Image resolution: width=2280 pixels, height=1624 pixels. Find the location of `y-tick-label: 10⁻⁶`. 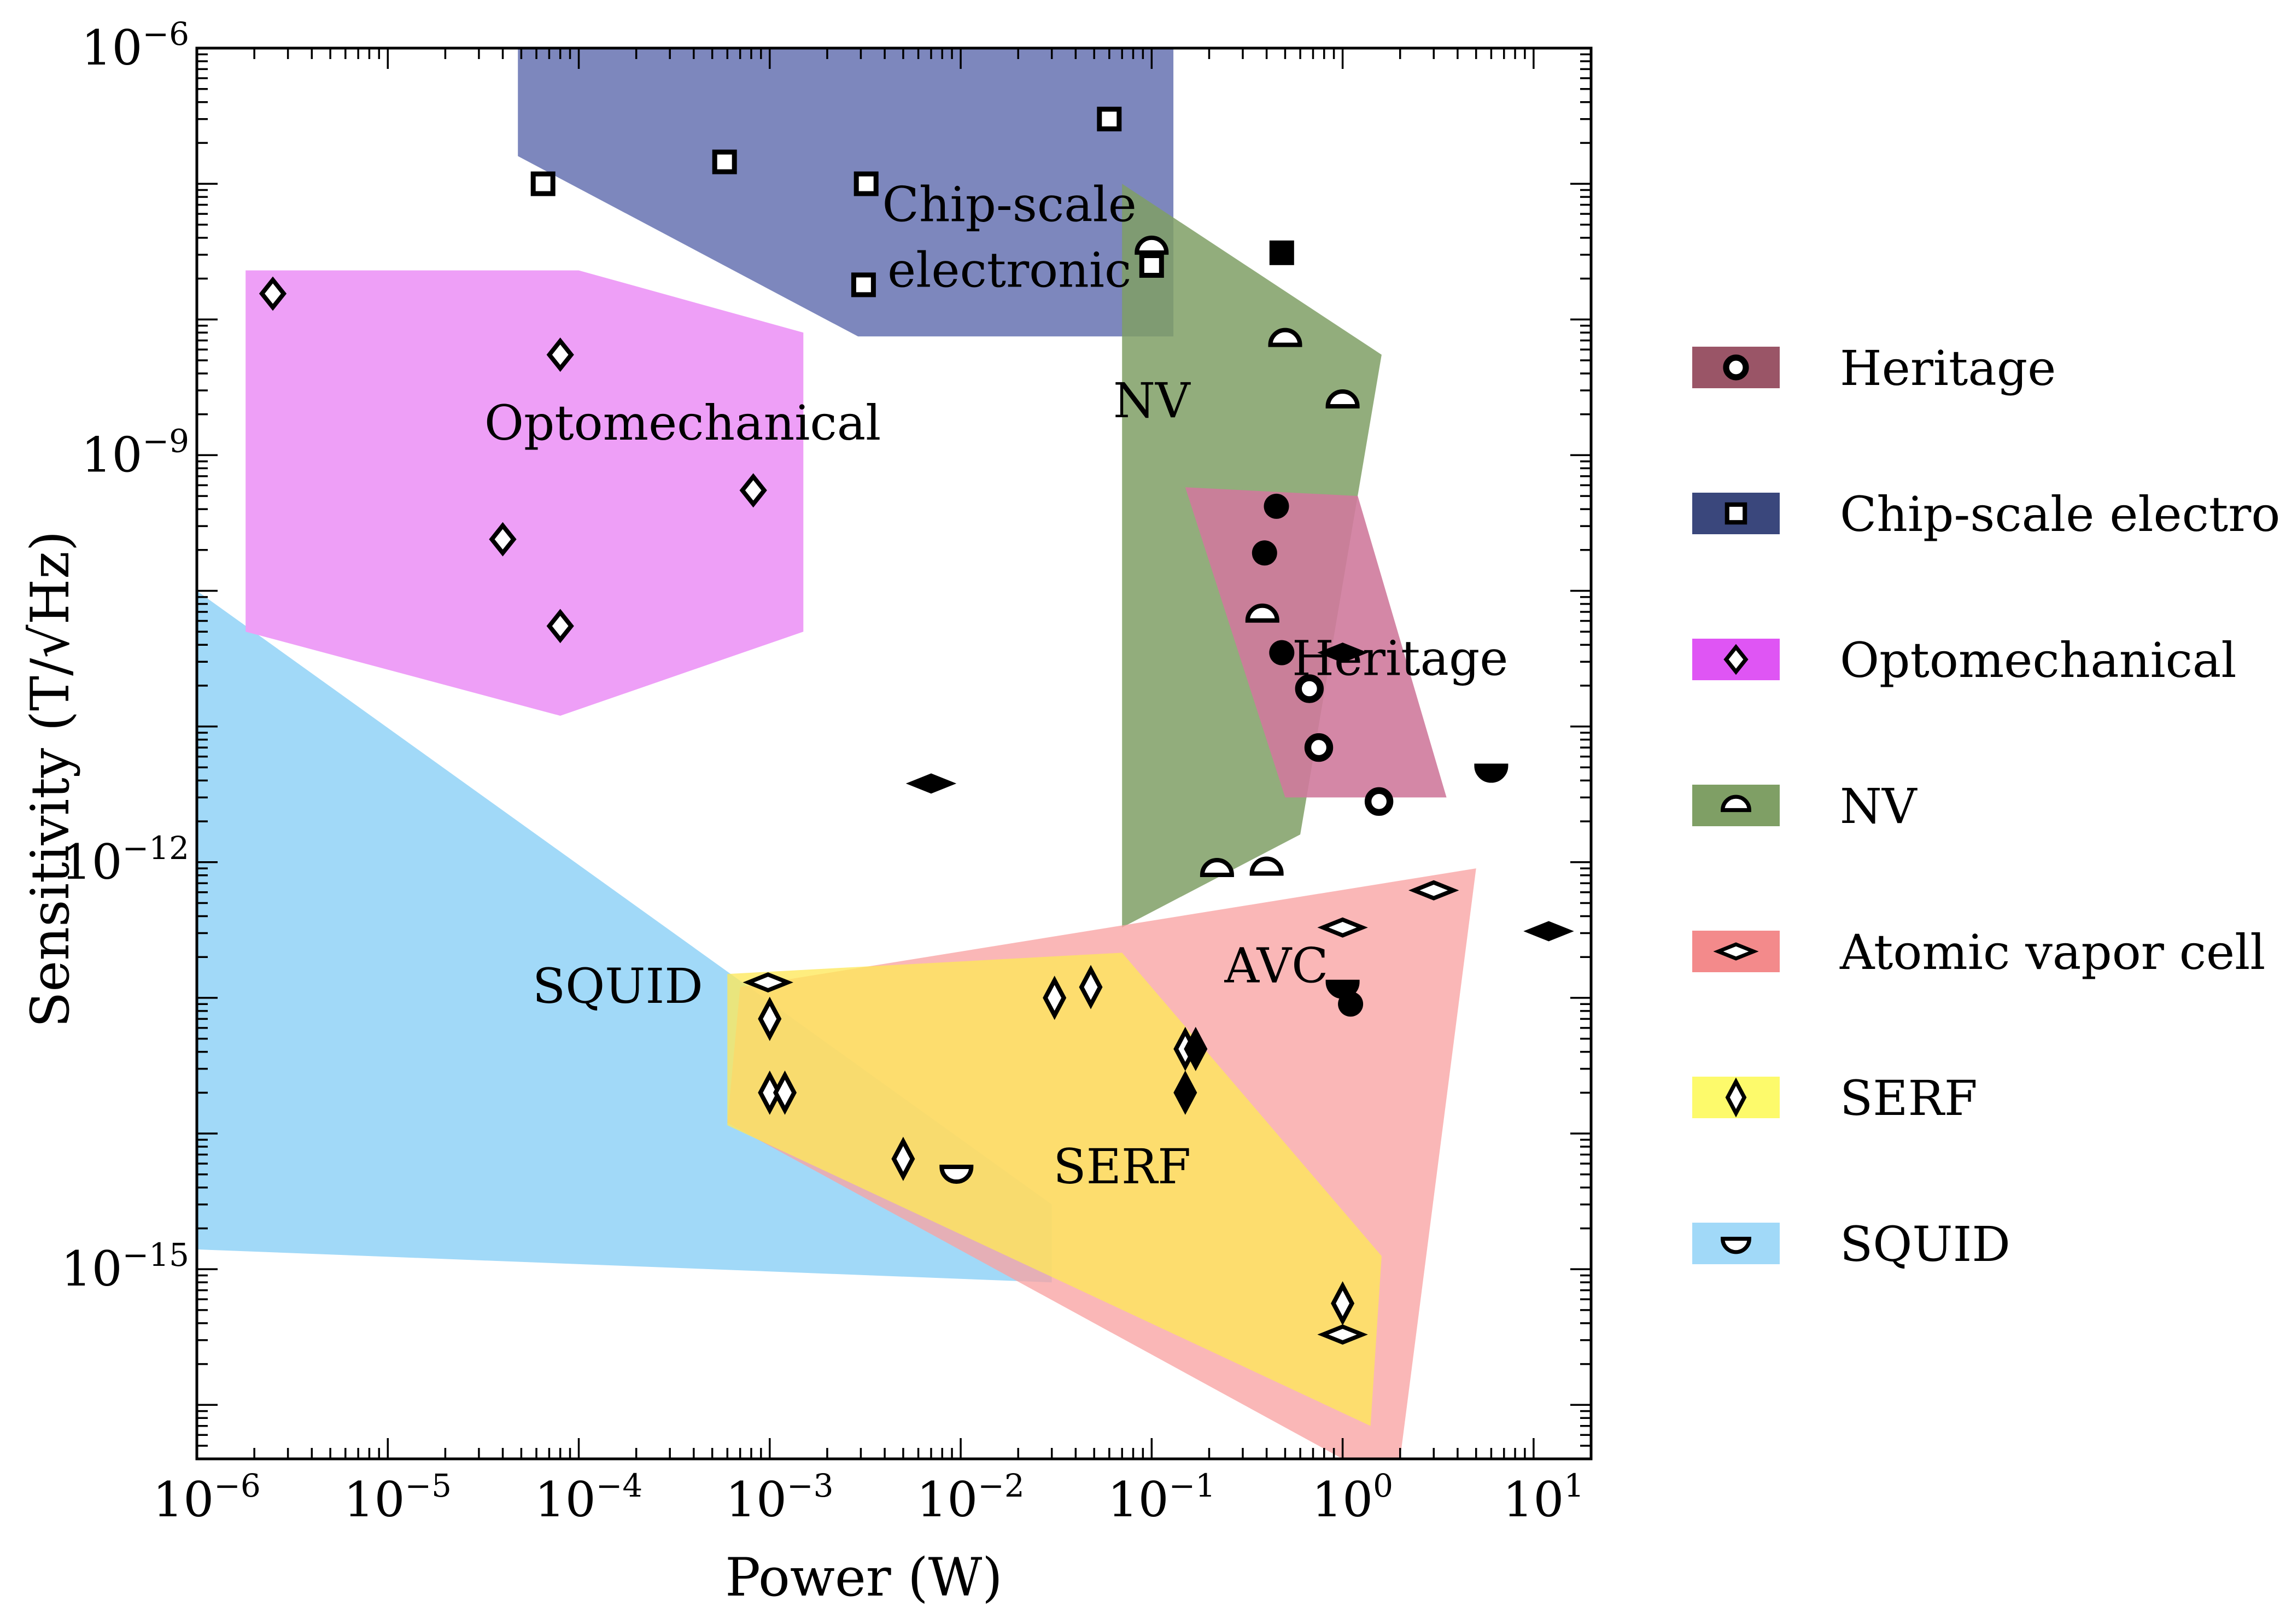

y-tick-label: 10⁻⁶ is located at coordinates (135, 45).